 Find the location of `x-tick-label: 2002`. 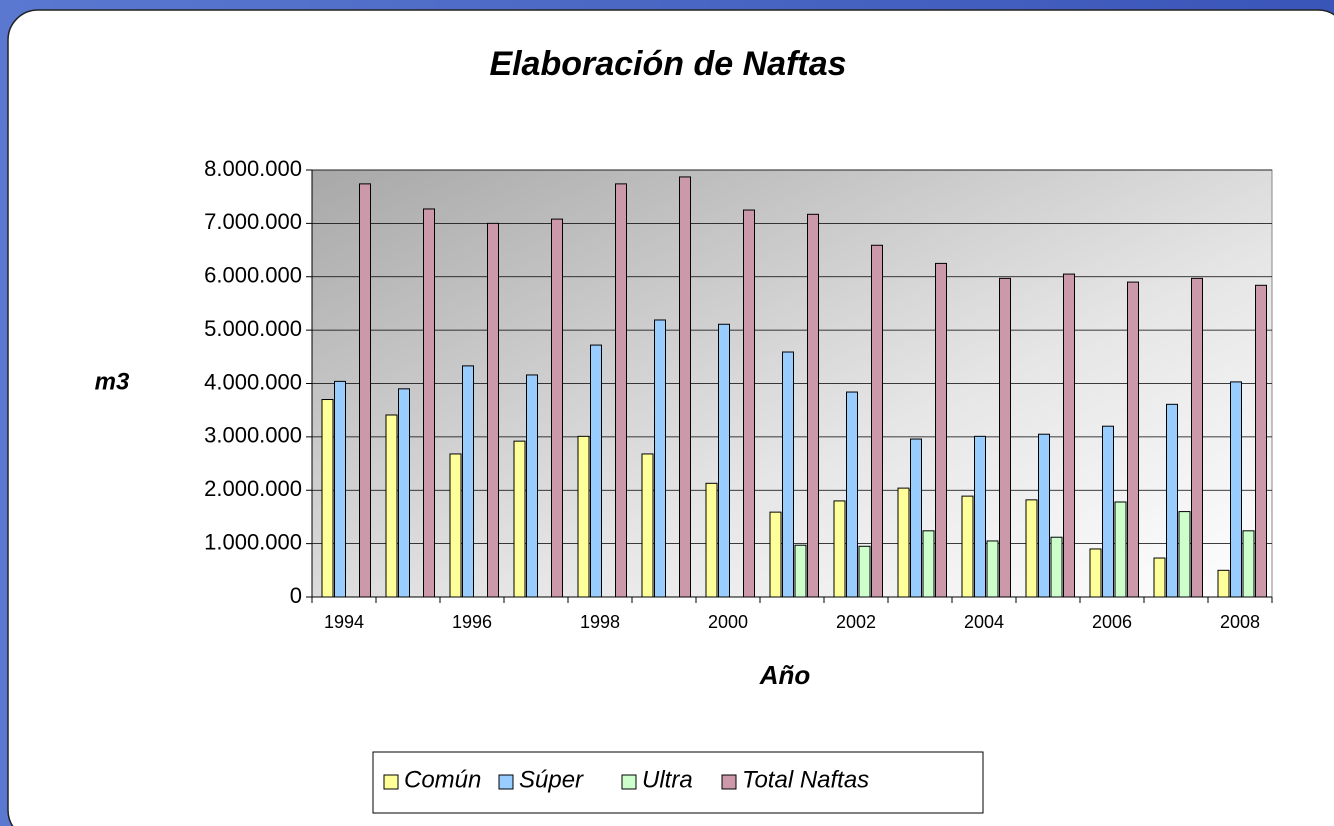

x-tick-label: 2002 is located at coordinates (856, 622).